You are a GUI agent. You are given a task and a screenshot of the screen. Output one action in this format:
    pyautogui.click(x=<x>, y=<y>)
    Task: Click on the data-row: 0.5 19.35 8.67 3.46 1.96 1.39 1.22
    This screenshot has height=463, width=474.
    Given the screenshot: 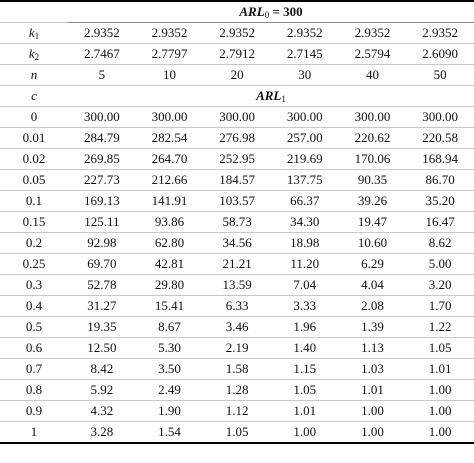 What is the action you would take?
    pyautogui.click(x=237, y=327)
    